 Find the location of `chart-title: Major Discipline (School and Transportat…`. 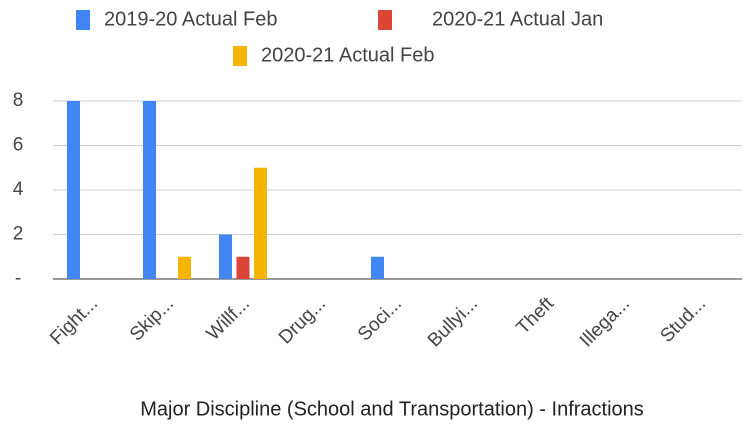

chart-title: Major Discipline (School and Transportat… is located at coordinates (392, 409).